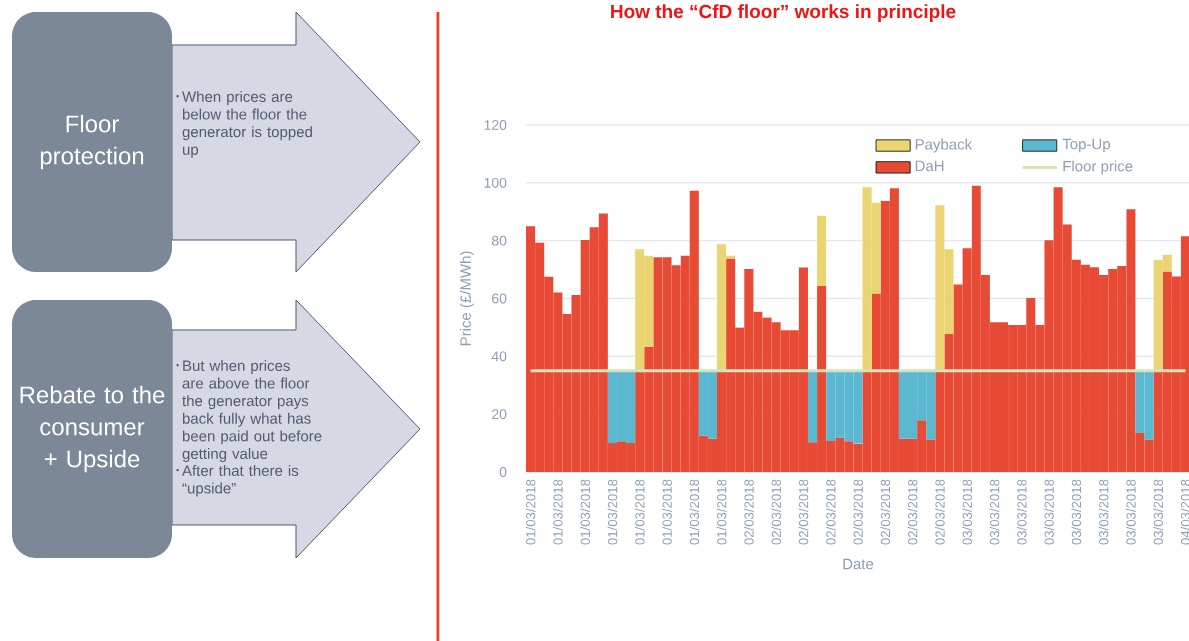 This screenshot has height=641, width=1189. What do you see at coordinates (495, 182) in the screenshot?
I see `y-tick-label: 100` at bounding box center [495, 182].